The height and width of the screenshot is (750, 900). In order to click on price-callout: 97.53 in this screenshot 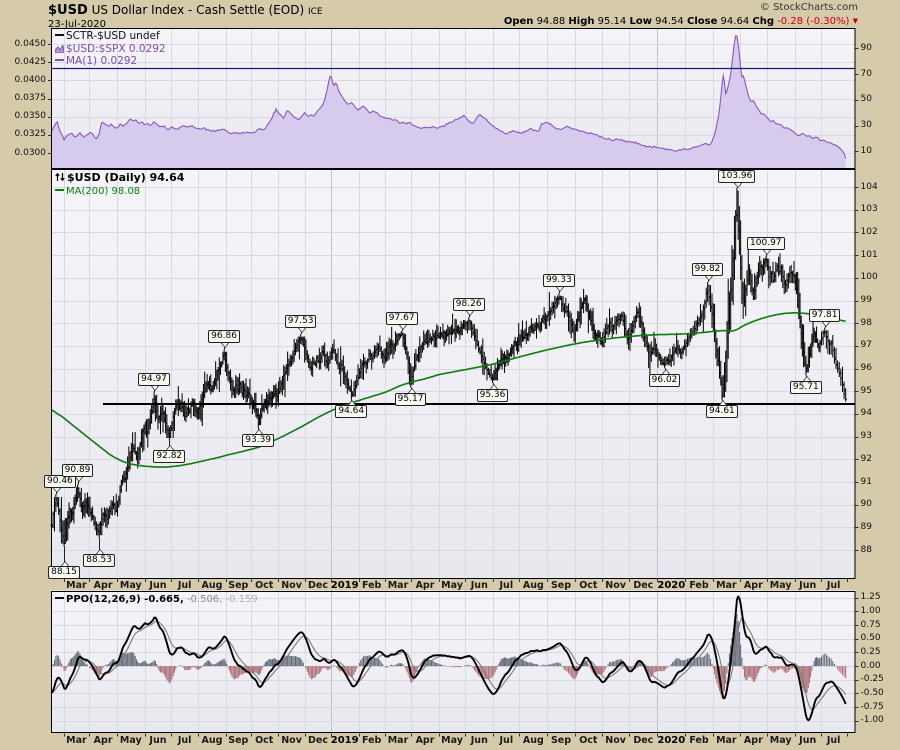, I will do `click(300, 323)`.